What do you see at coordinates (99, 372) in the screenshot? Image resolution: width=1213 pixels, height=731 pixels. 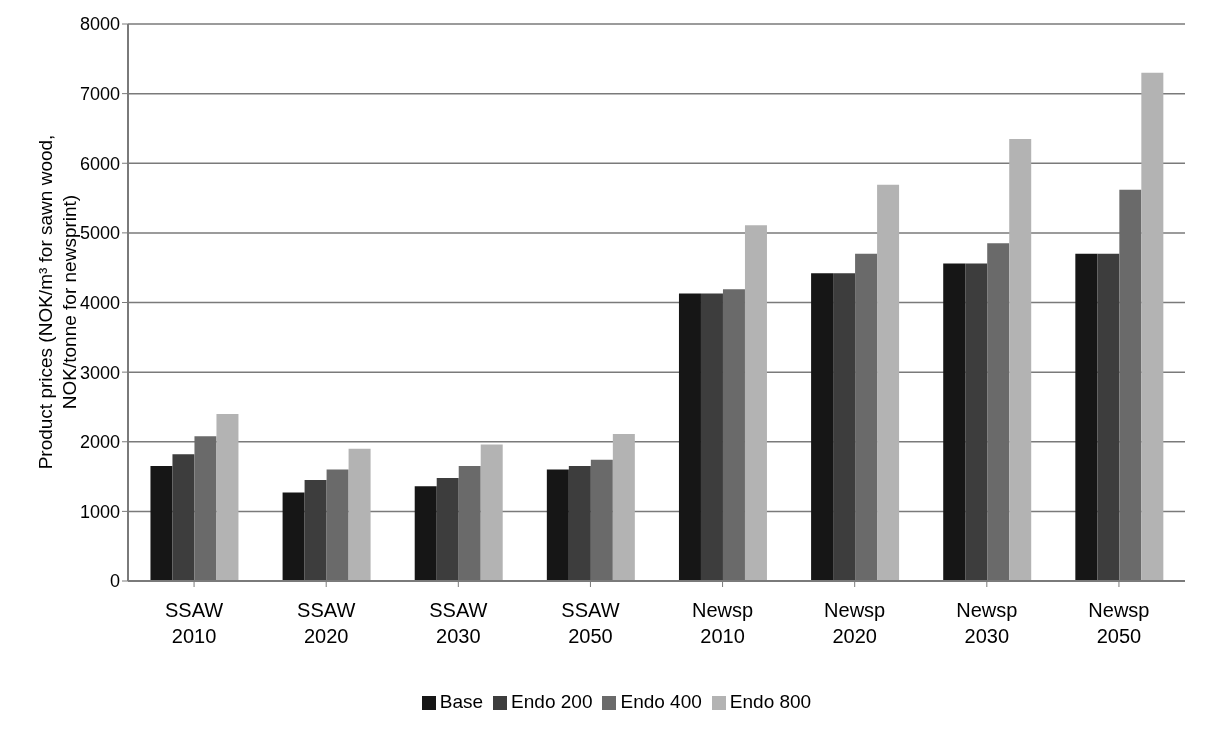 I see `y-tick-label: 3000` at bounding box center [99, 372].